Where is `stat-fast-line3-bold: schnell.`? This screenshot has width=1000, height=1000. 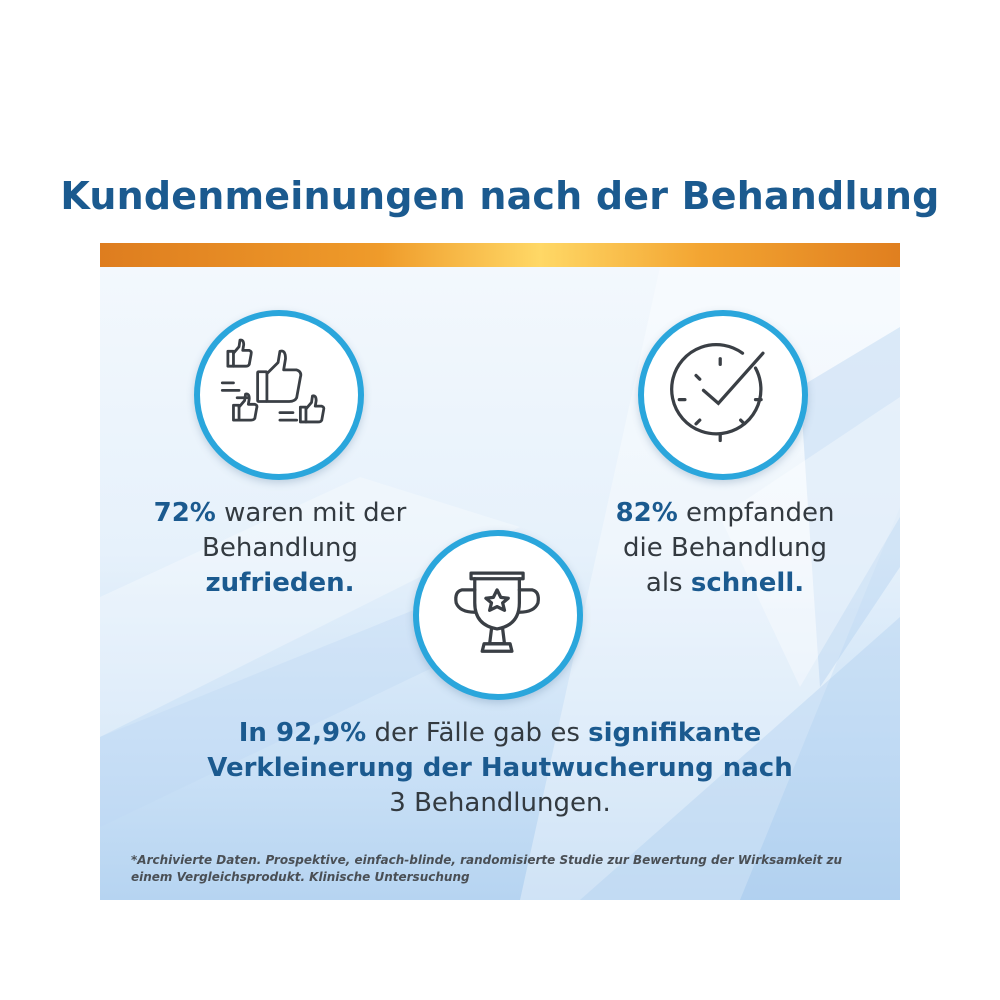
stat-fast-line3-bold: schnell. is located at coordinates (747, 583).